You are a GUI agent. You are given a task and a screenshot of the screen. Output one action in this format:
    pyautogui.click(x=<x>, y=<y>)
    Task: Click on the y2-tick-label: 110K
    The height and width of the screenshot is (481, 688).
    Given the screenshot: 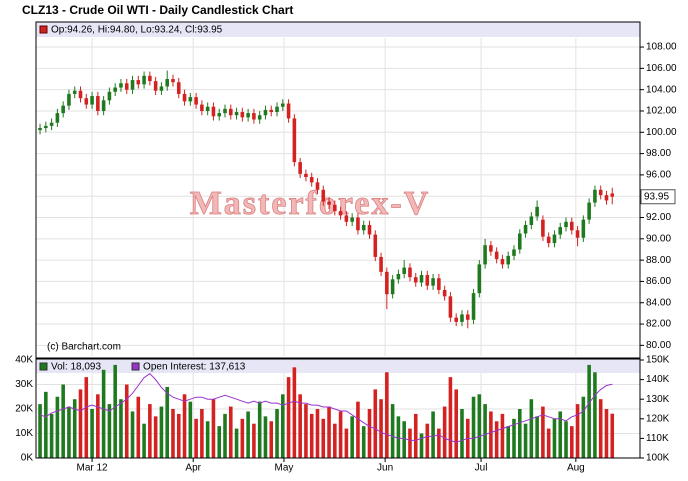 What is the action you would take?
    pyautogui.click(x=657, y=438)
    